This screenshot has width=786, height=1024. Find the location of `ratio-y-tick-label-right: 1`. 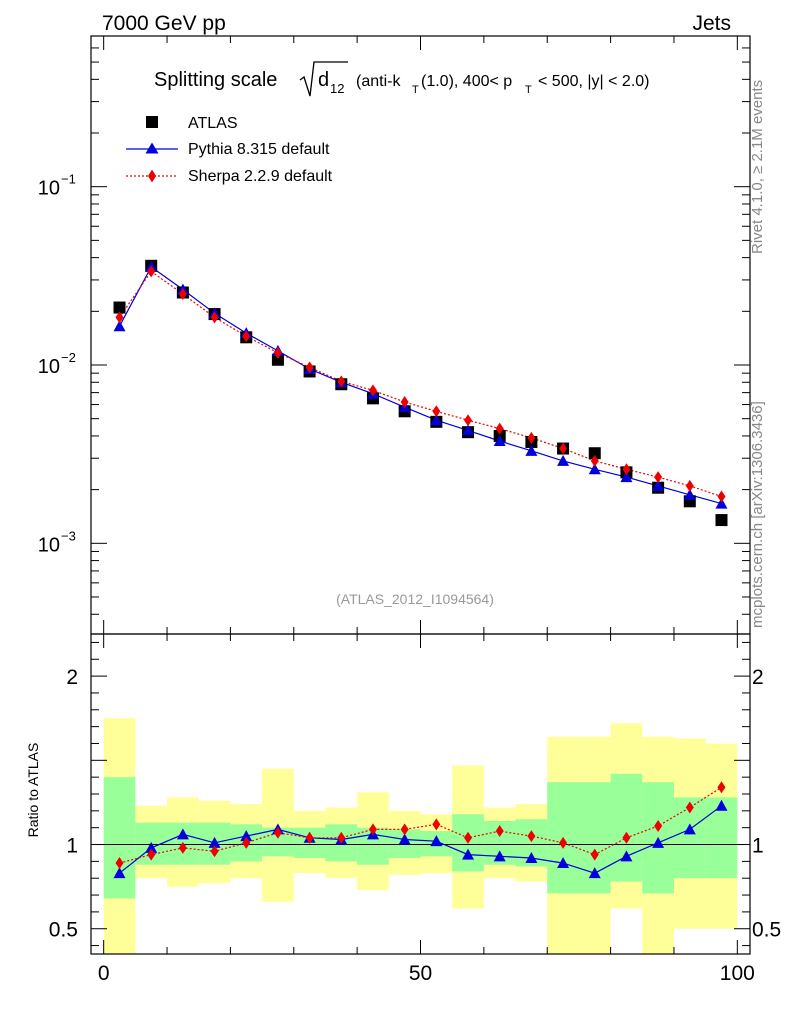

ratio-y-tick-label-right: 1 is located at coordinates (758, 846).